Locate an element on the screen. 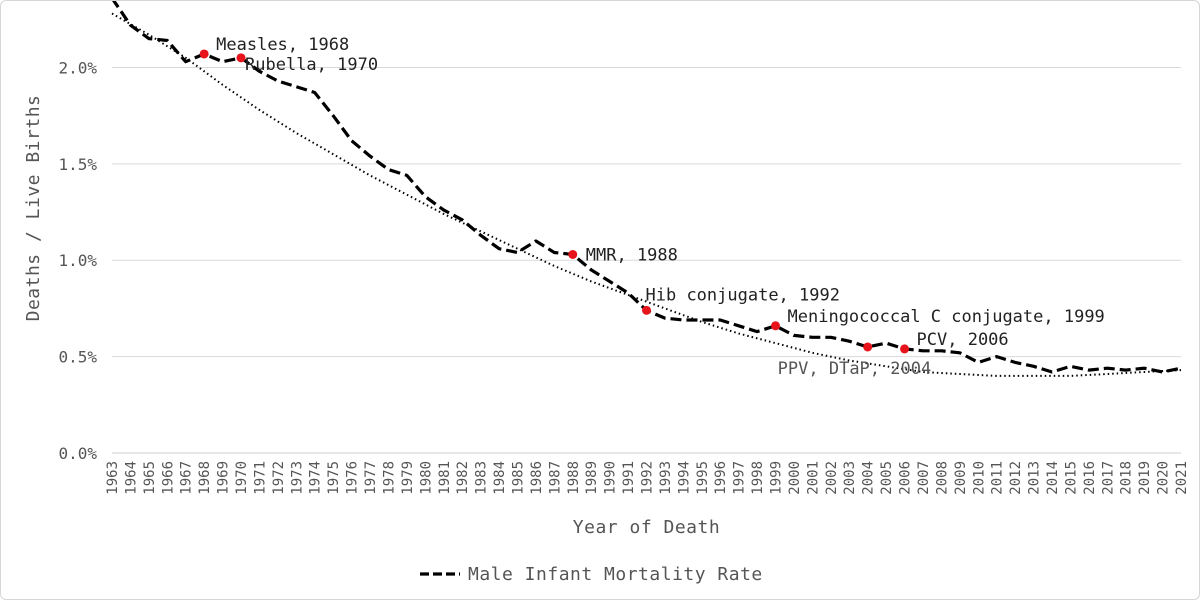 This screenshot has width=1200, height=600. y-tick-label: 1.5% is located at coordinates (77, 164).